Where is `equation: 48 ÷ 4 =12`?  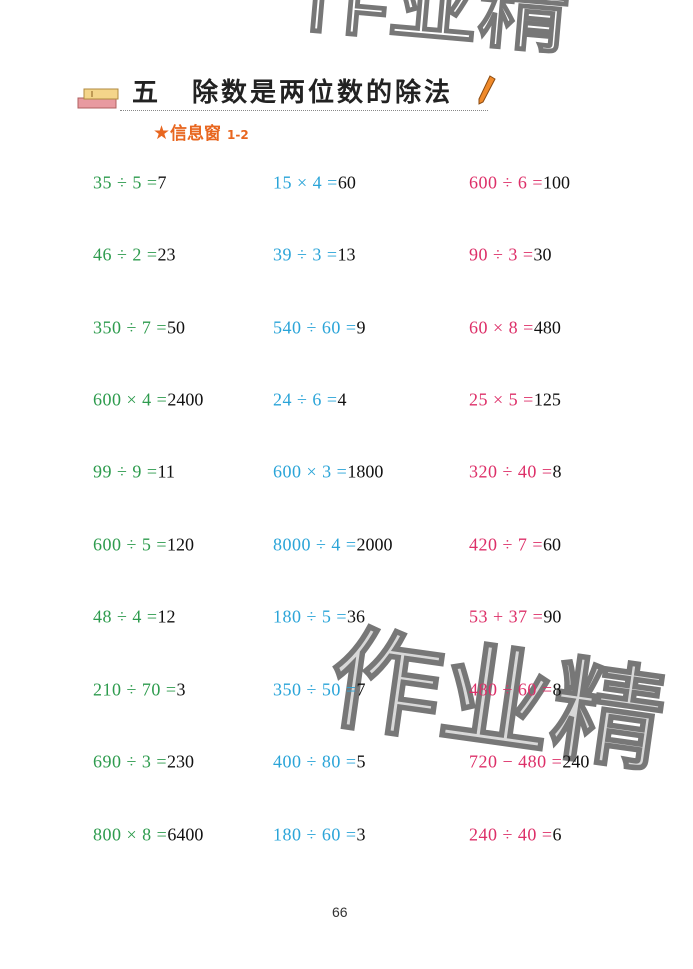
equation: 48 ÷ 4 =12 is located at coordinates (134, 617).